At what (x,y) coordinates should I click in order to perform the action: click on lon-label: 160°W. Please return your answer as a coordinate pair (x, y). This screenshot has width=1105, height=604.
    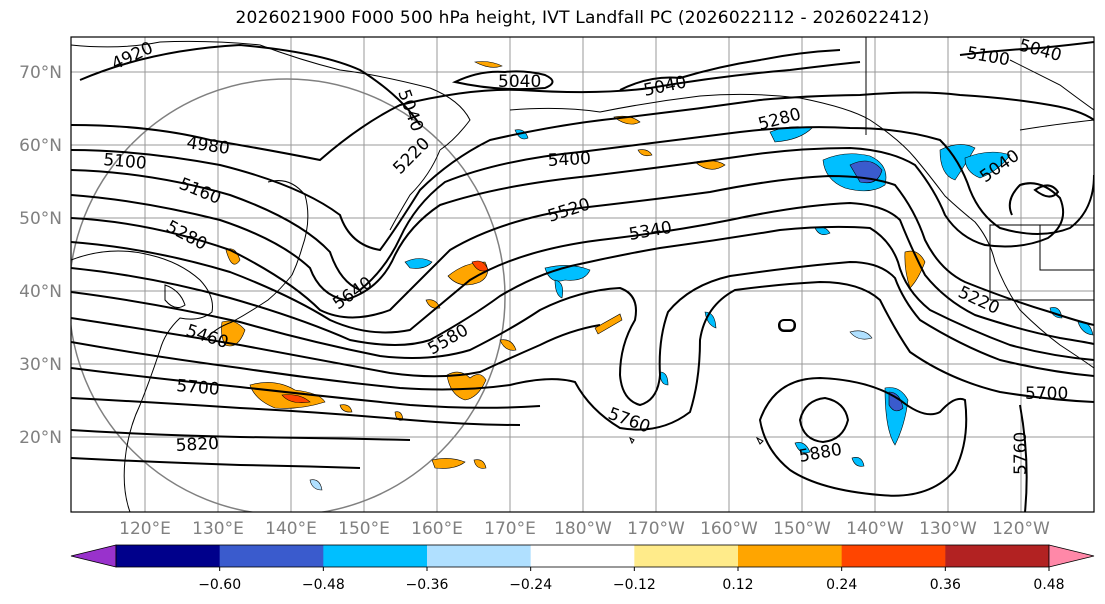
    Looking at the image, I should click on (729, 529).